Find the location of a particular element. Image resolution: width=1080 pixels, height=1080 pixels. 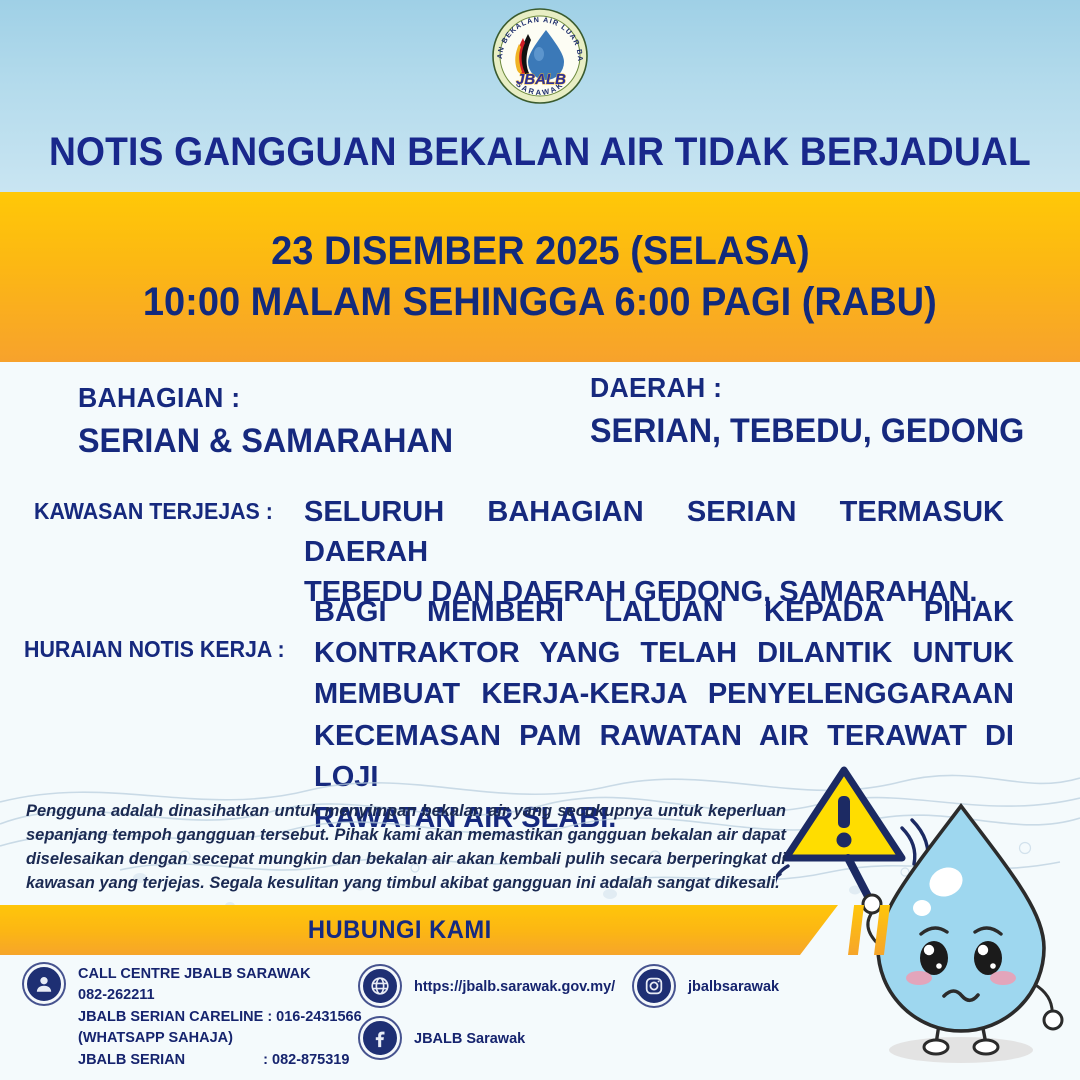

facebook-icon is located at coordinates (380, 1038).